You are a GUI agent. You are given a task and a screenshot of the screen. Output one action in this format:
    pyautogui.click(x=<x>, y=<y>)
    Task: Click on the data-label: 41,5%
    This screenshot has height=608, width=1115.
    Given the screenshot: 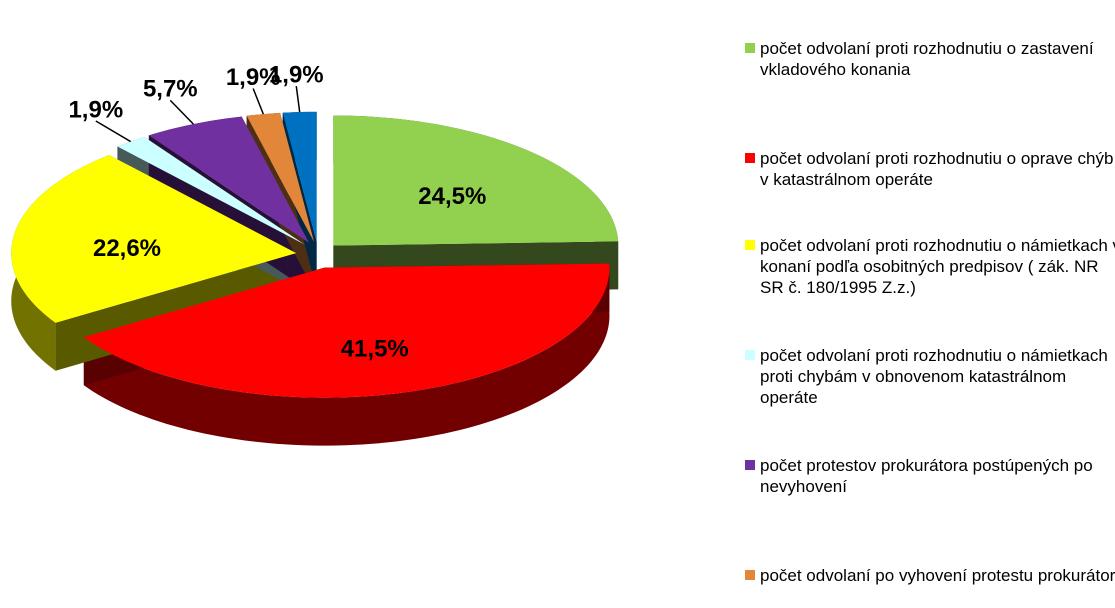 What is the action you would take?
    pyautogui.click(x=375, y=349)
    